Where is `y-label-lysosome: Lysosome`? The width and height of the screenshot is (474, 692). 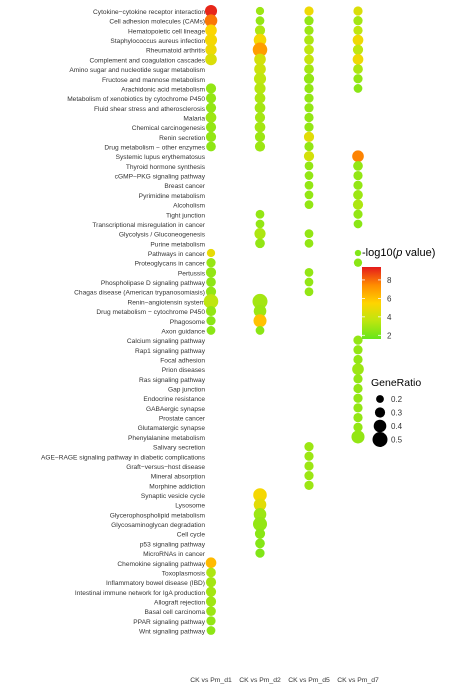 y-label-lysosome: Lysosome is located at coordinates (190, 506).